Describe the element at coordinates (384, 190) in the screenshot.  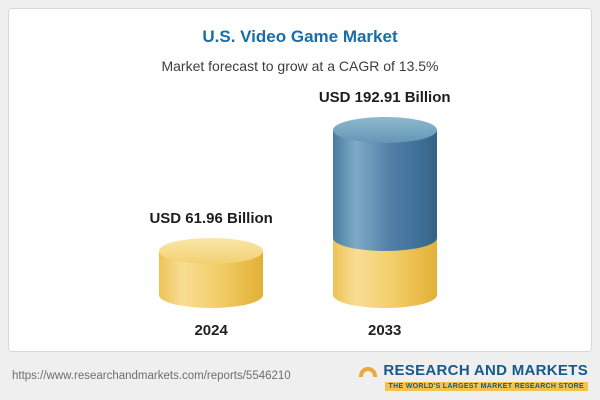
I see `cylinder-body-blue` at that location.